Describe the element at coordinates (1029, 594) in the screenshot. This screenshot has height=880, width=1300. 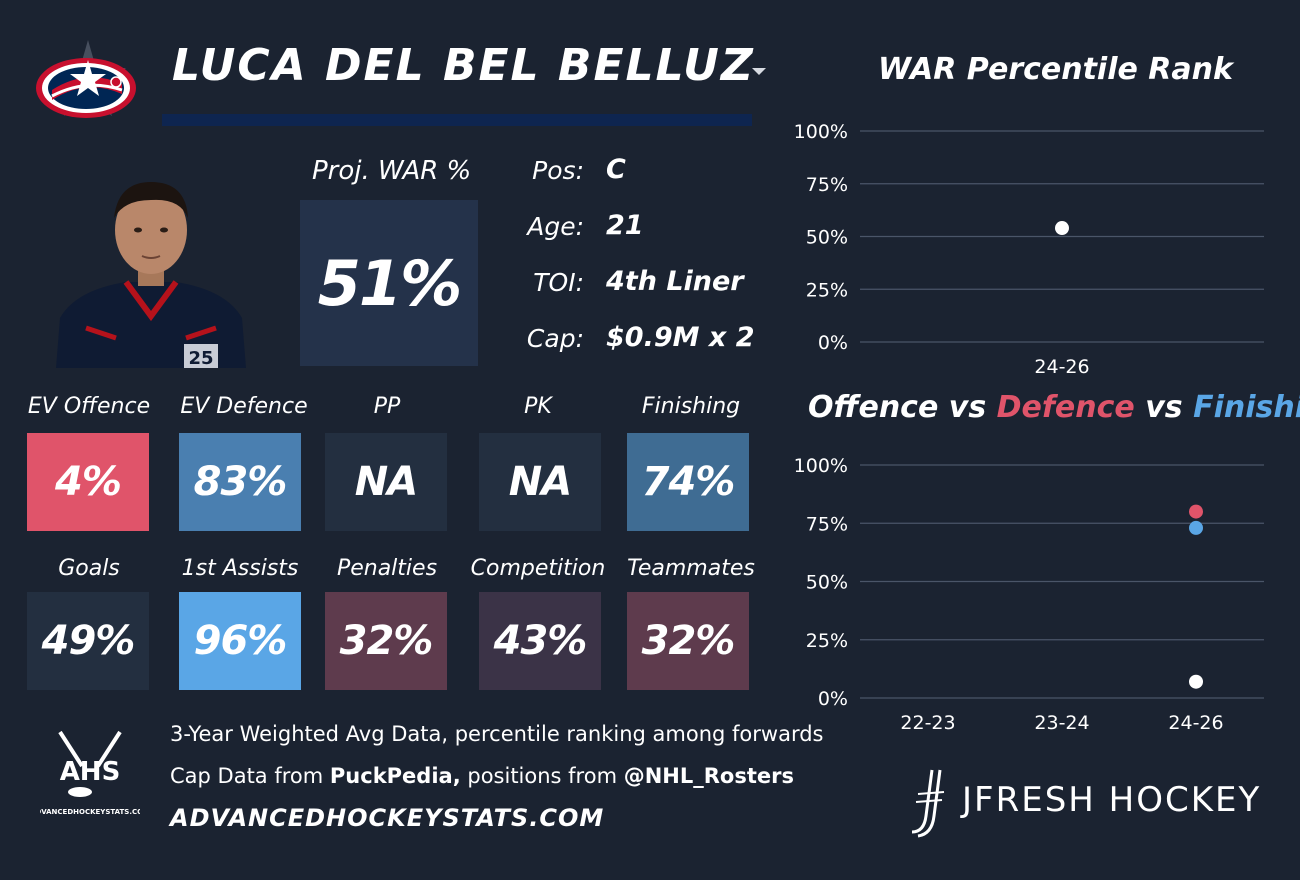
I see `offence-defence-finishing-chart: 100% 75% 50% 25% 0% 22-23 23-24 24-26` at that location.